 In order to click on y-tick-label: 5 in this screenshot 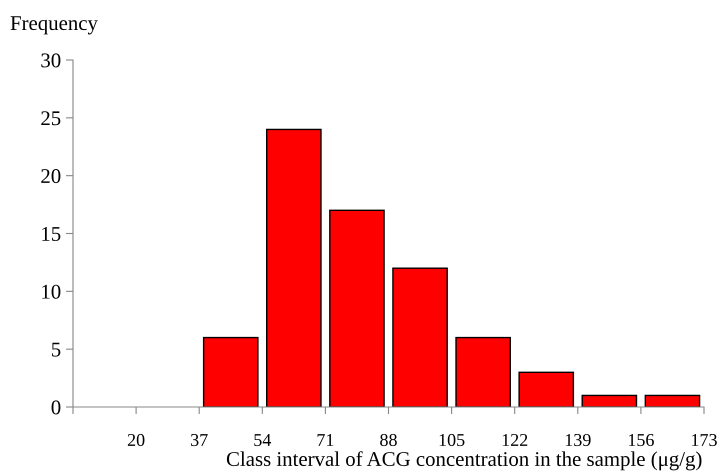, I will do `click(56, 349)`.